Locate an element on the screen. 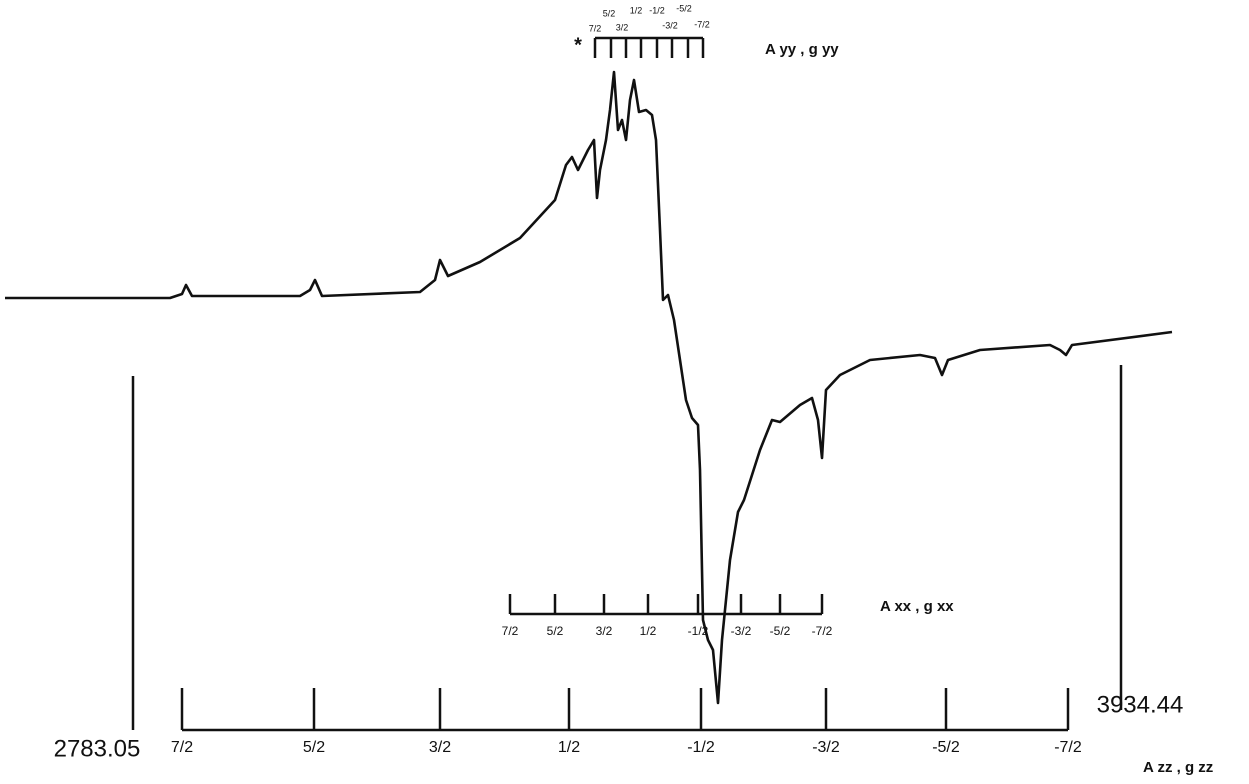 This screenshot has width=1249, height=784. zz-tick-label: 7/2 is located at coordinates (182, 747).